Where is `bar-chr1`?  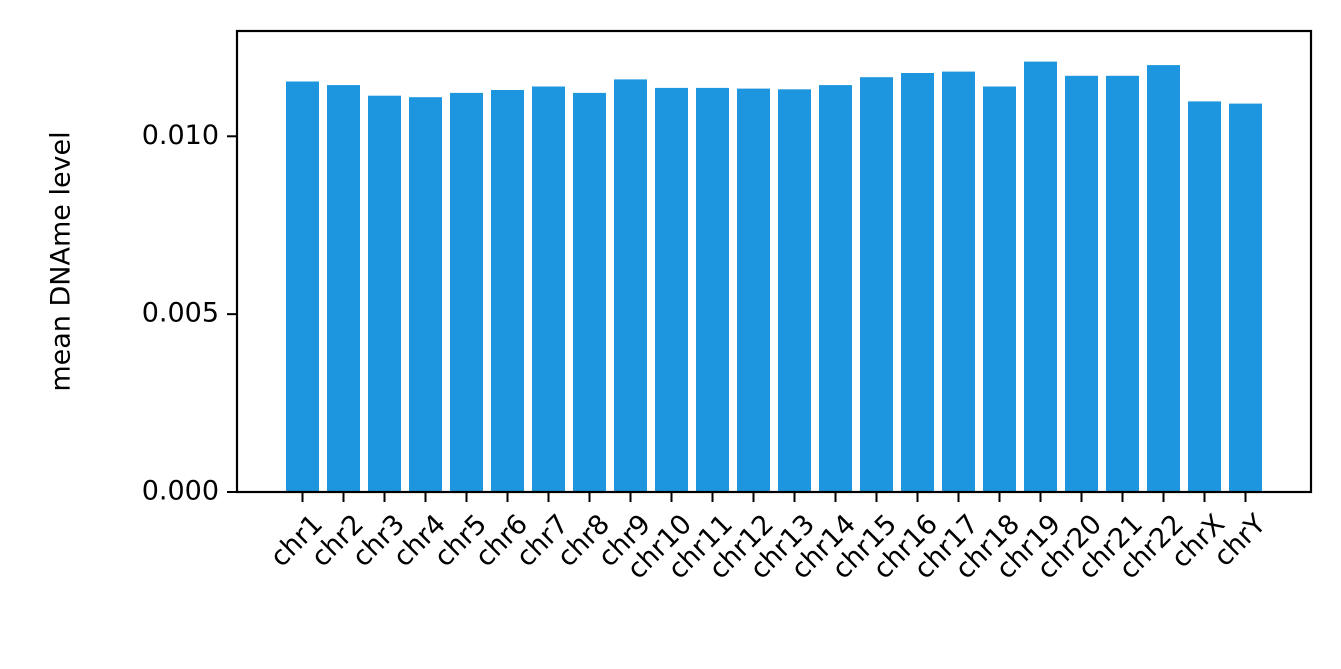 bar-chr1 is located at coordinates (302, 286).